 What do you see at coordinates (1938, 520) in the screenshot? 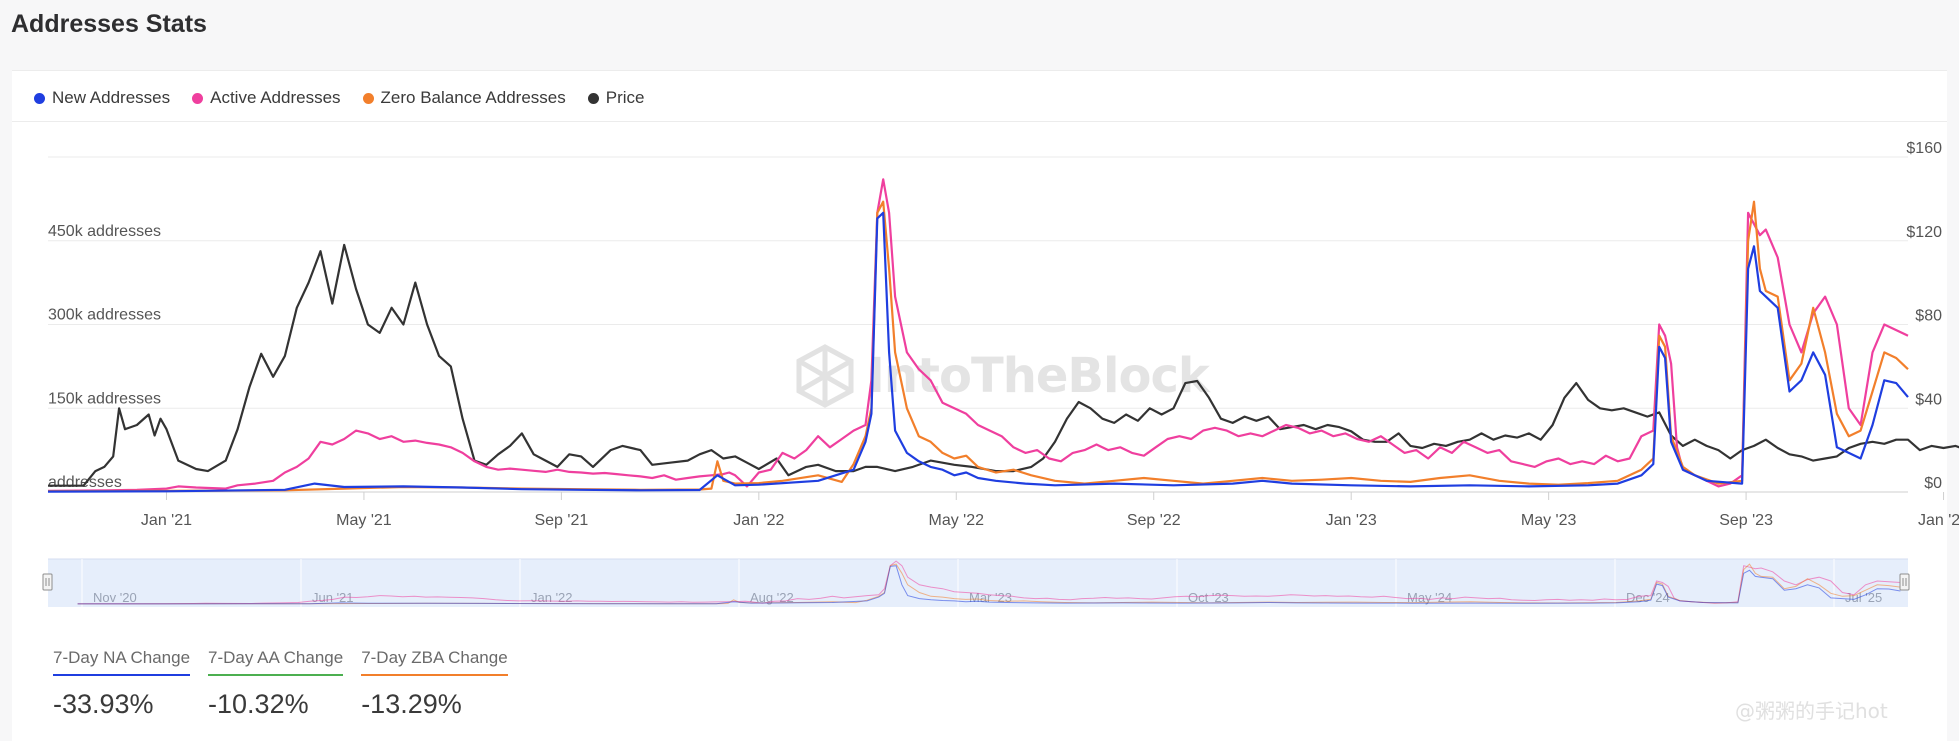
I see `x-axis-tick-label: Jan '24` at bounding box center [1938, 520].